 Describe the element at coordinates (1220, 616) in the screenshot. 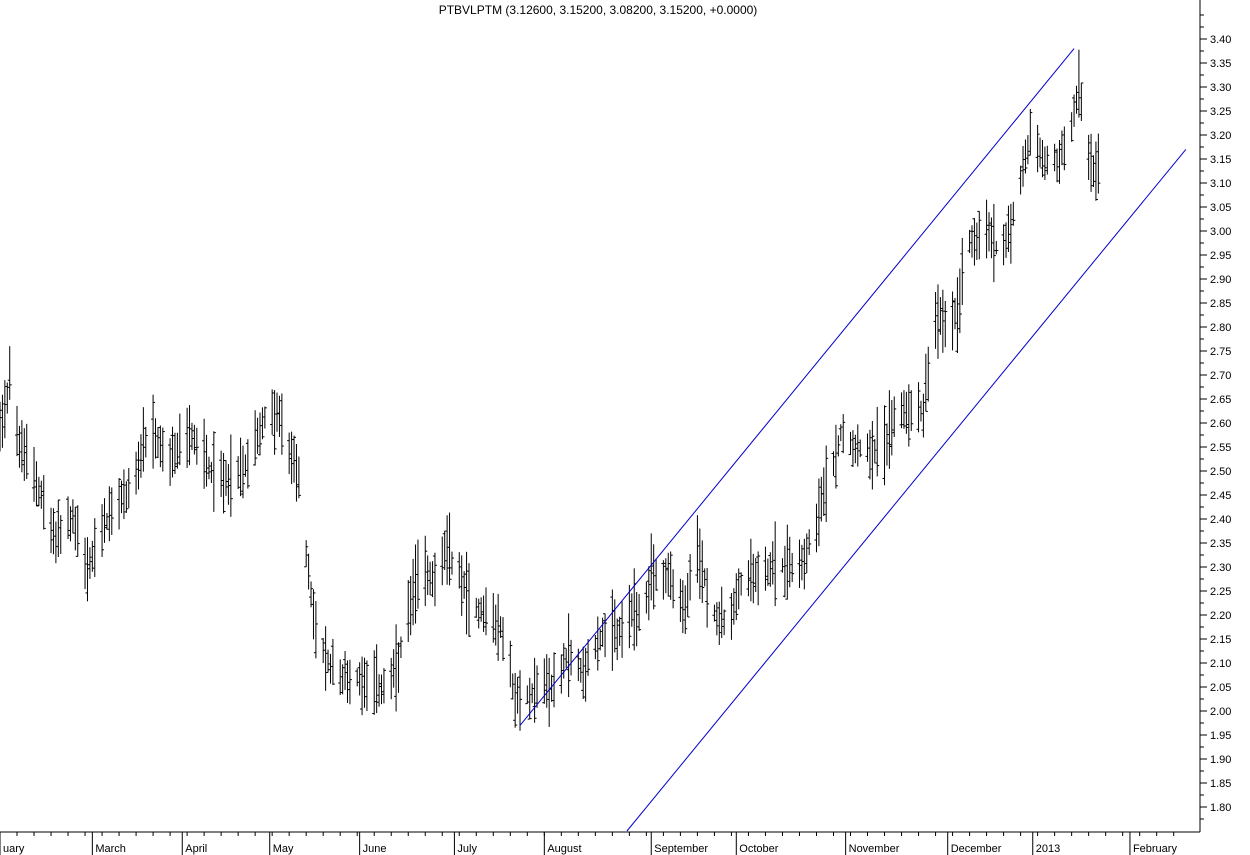

I see `y-tick-label: 2.20` at that location.